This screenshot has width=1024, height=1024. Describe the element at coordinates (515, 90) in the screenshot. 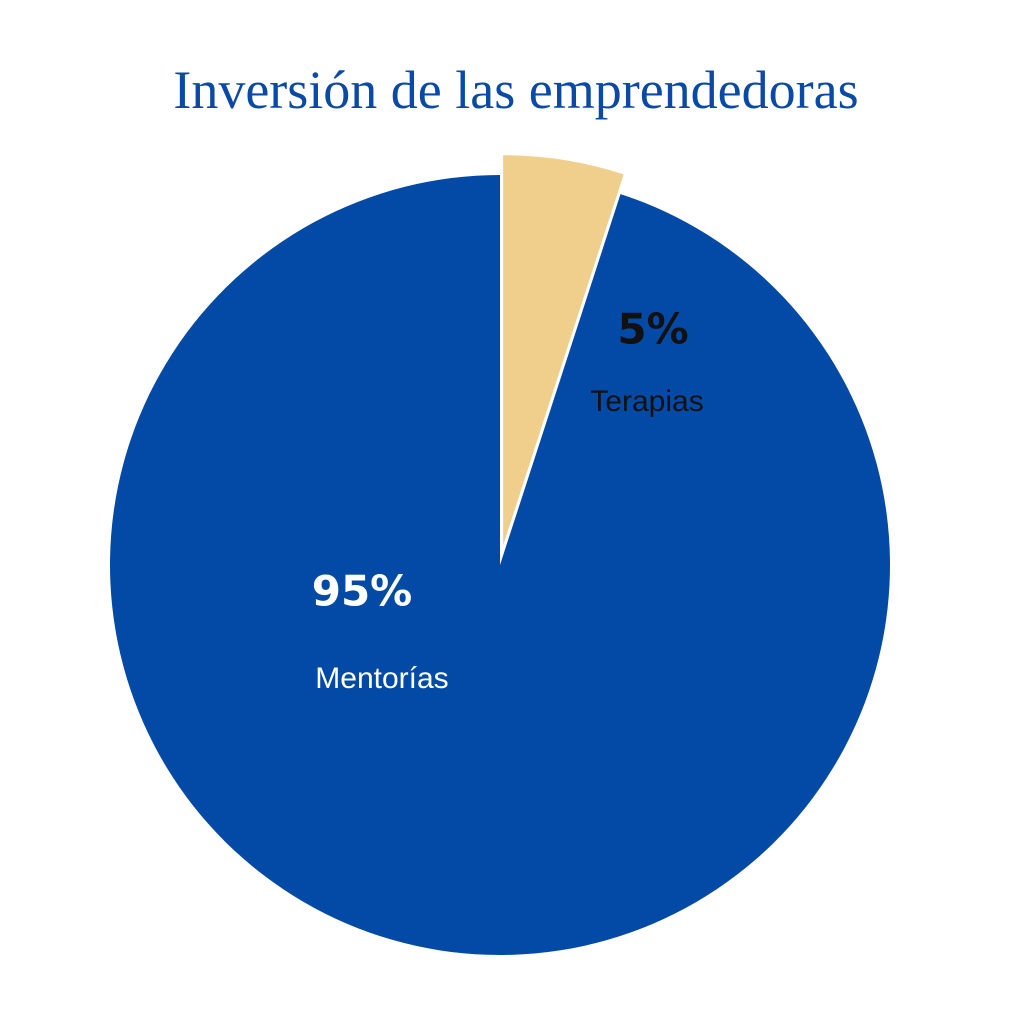

I see `chart-title: Inversión de las emprendedoras` at that location.